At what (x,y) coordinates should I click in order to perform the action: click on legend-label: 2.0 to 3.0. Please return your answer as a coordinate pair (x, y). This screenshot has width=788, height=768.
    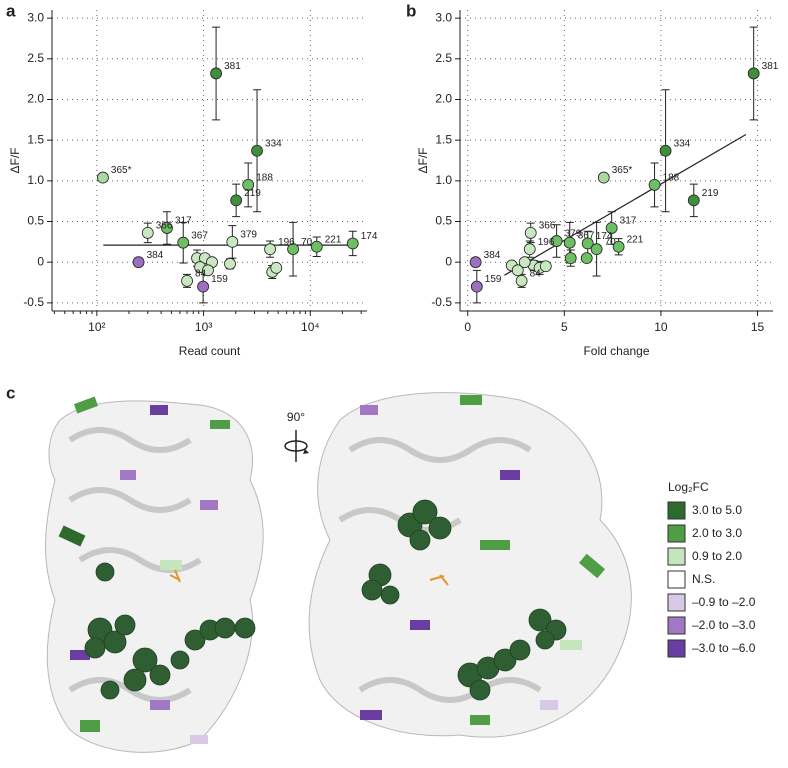
    Looking at the image, I should click on (717, 533).